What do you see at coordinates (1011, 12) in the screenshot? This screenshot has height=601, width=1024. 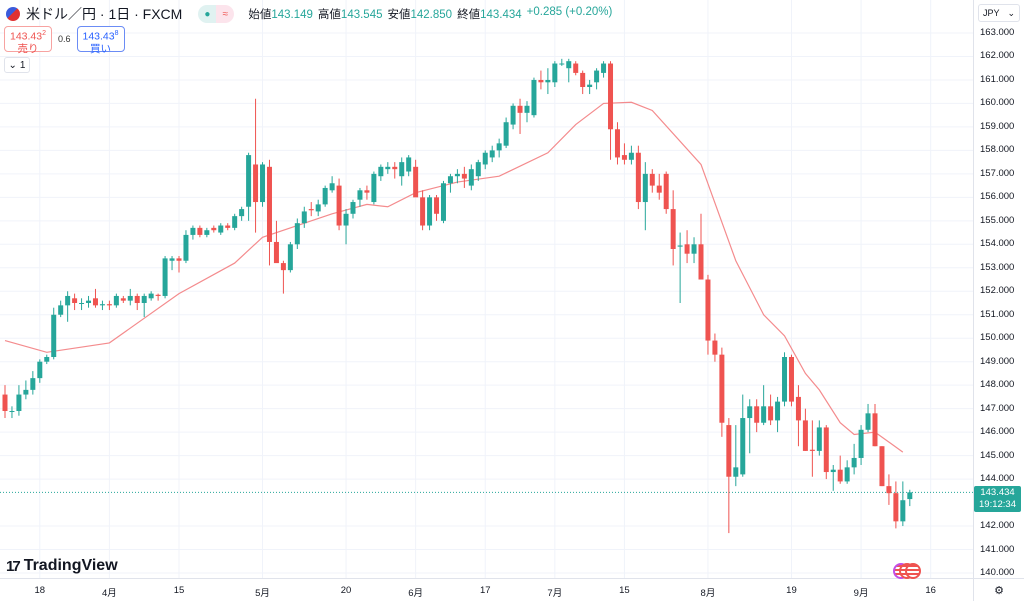 I see `chevron-down-icon: ⌄` at bounding box center [1011, 12].